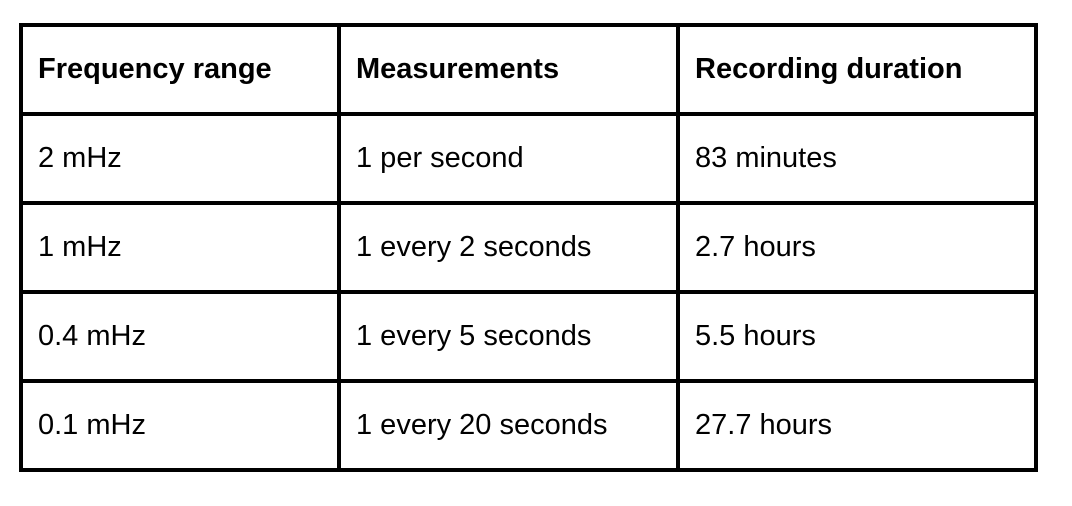  I want to click on cell-frequency: 2 mHz, so click(180, 158).